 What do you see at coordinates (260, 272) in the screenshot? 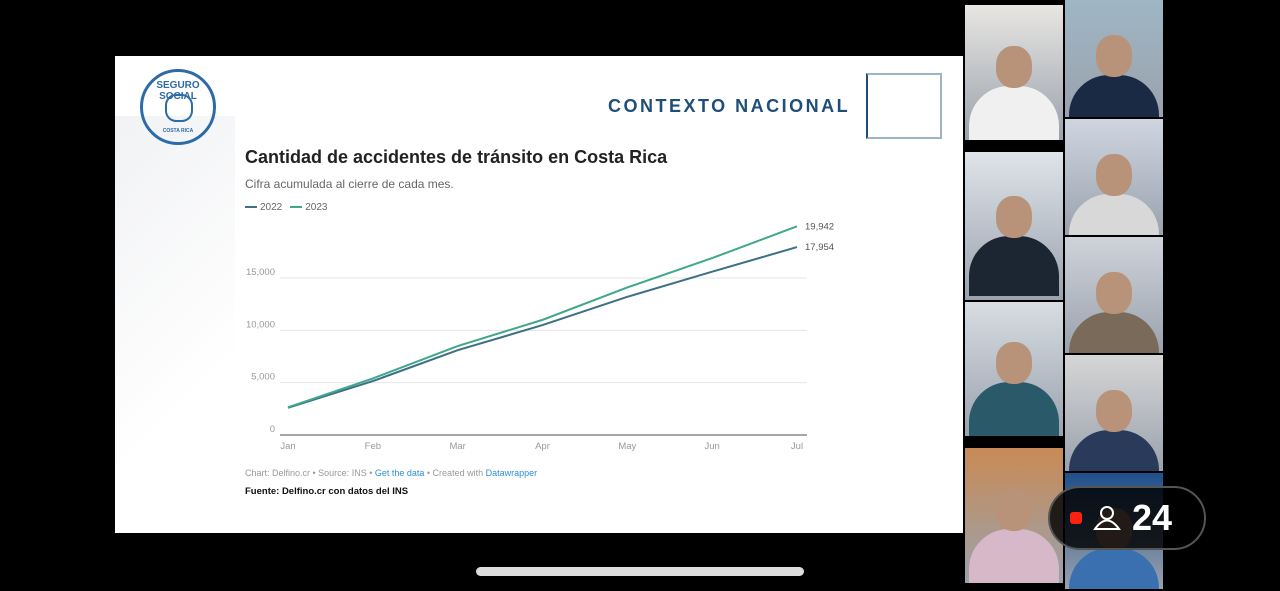
I see `y-tick-label: 15,000` at bounding box center [260, 272].